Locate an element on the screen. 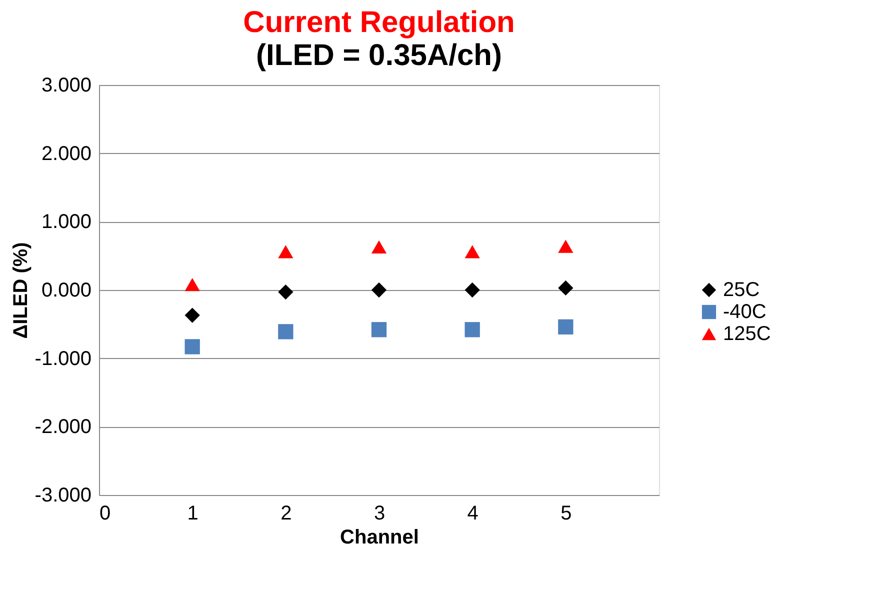  y-tick-label: -2.000 is located at coordinates (63, 427).